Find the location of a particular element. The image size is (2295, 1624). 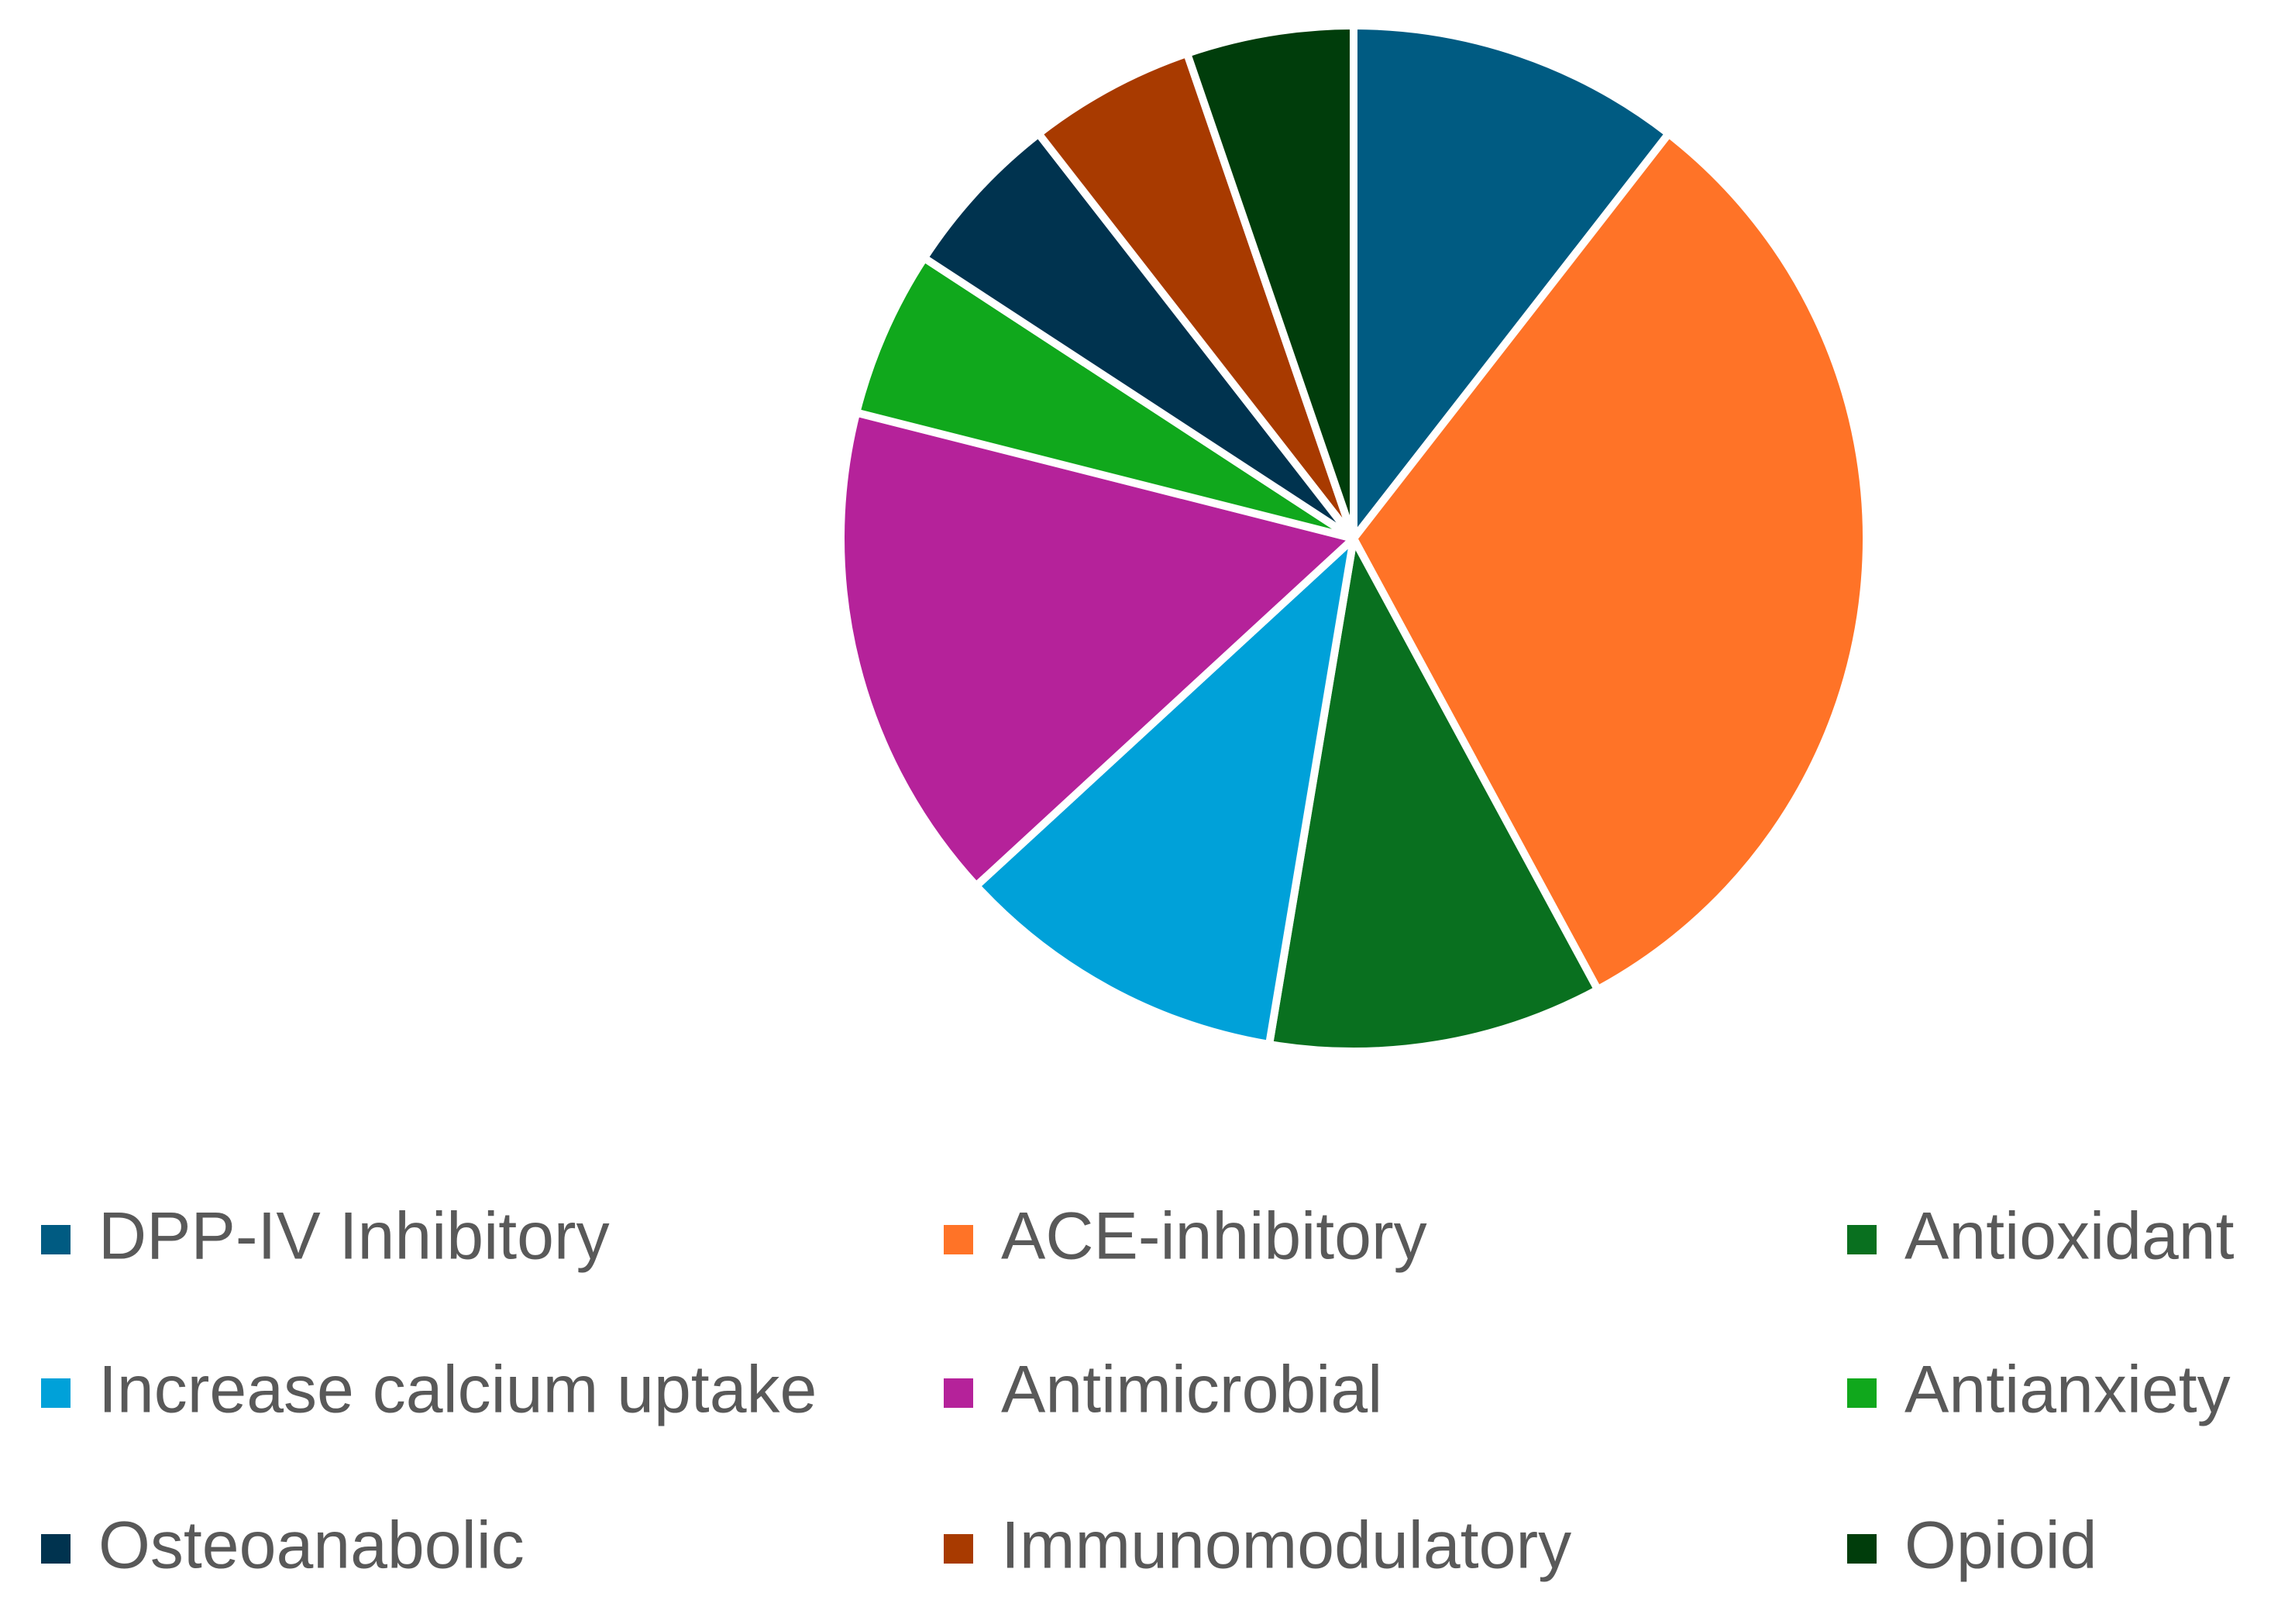

legend-label: ACE-inhibitory is located at coordinates (1214, 1236).